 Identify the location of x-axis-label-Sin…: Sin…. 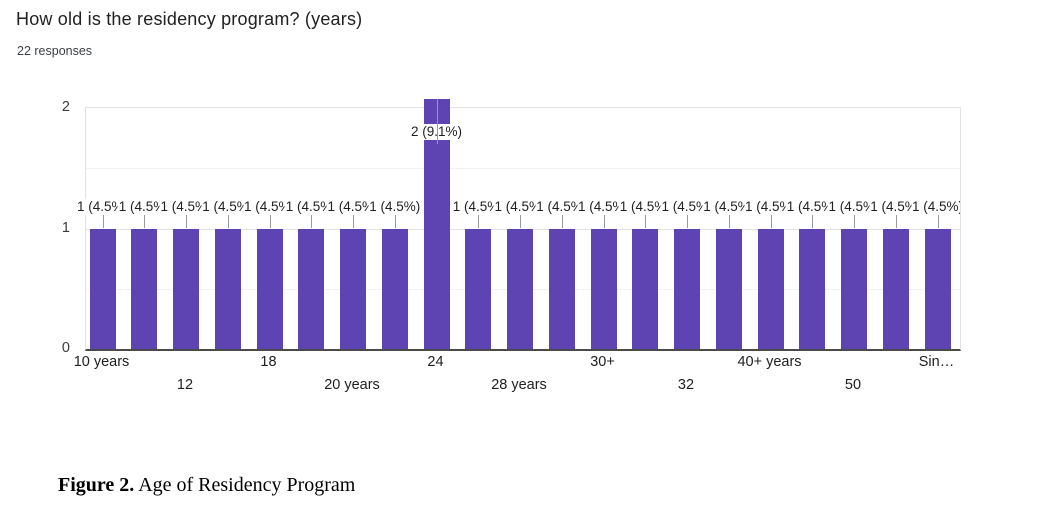
(936, 362).